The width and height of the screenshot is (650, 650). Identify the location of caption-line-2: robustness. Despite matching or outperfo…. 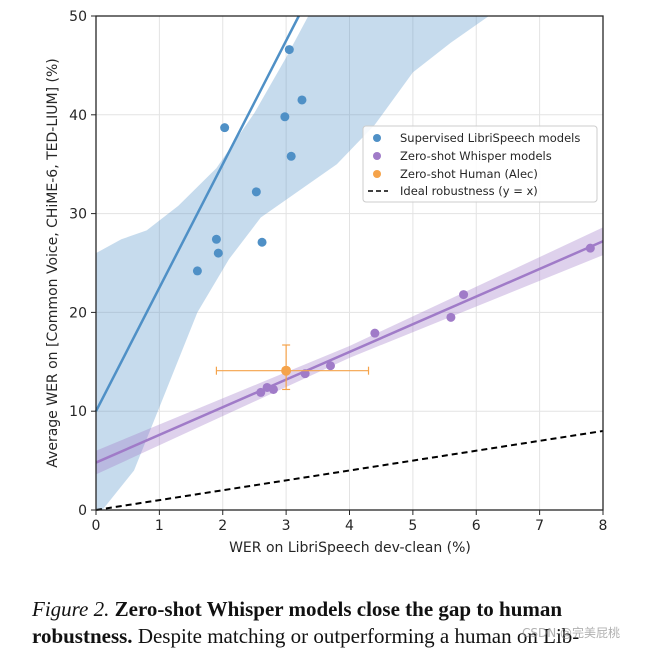
(337, 636).